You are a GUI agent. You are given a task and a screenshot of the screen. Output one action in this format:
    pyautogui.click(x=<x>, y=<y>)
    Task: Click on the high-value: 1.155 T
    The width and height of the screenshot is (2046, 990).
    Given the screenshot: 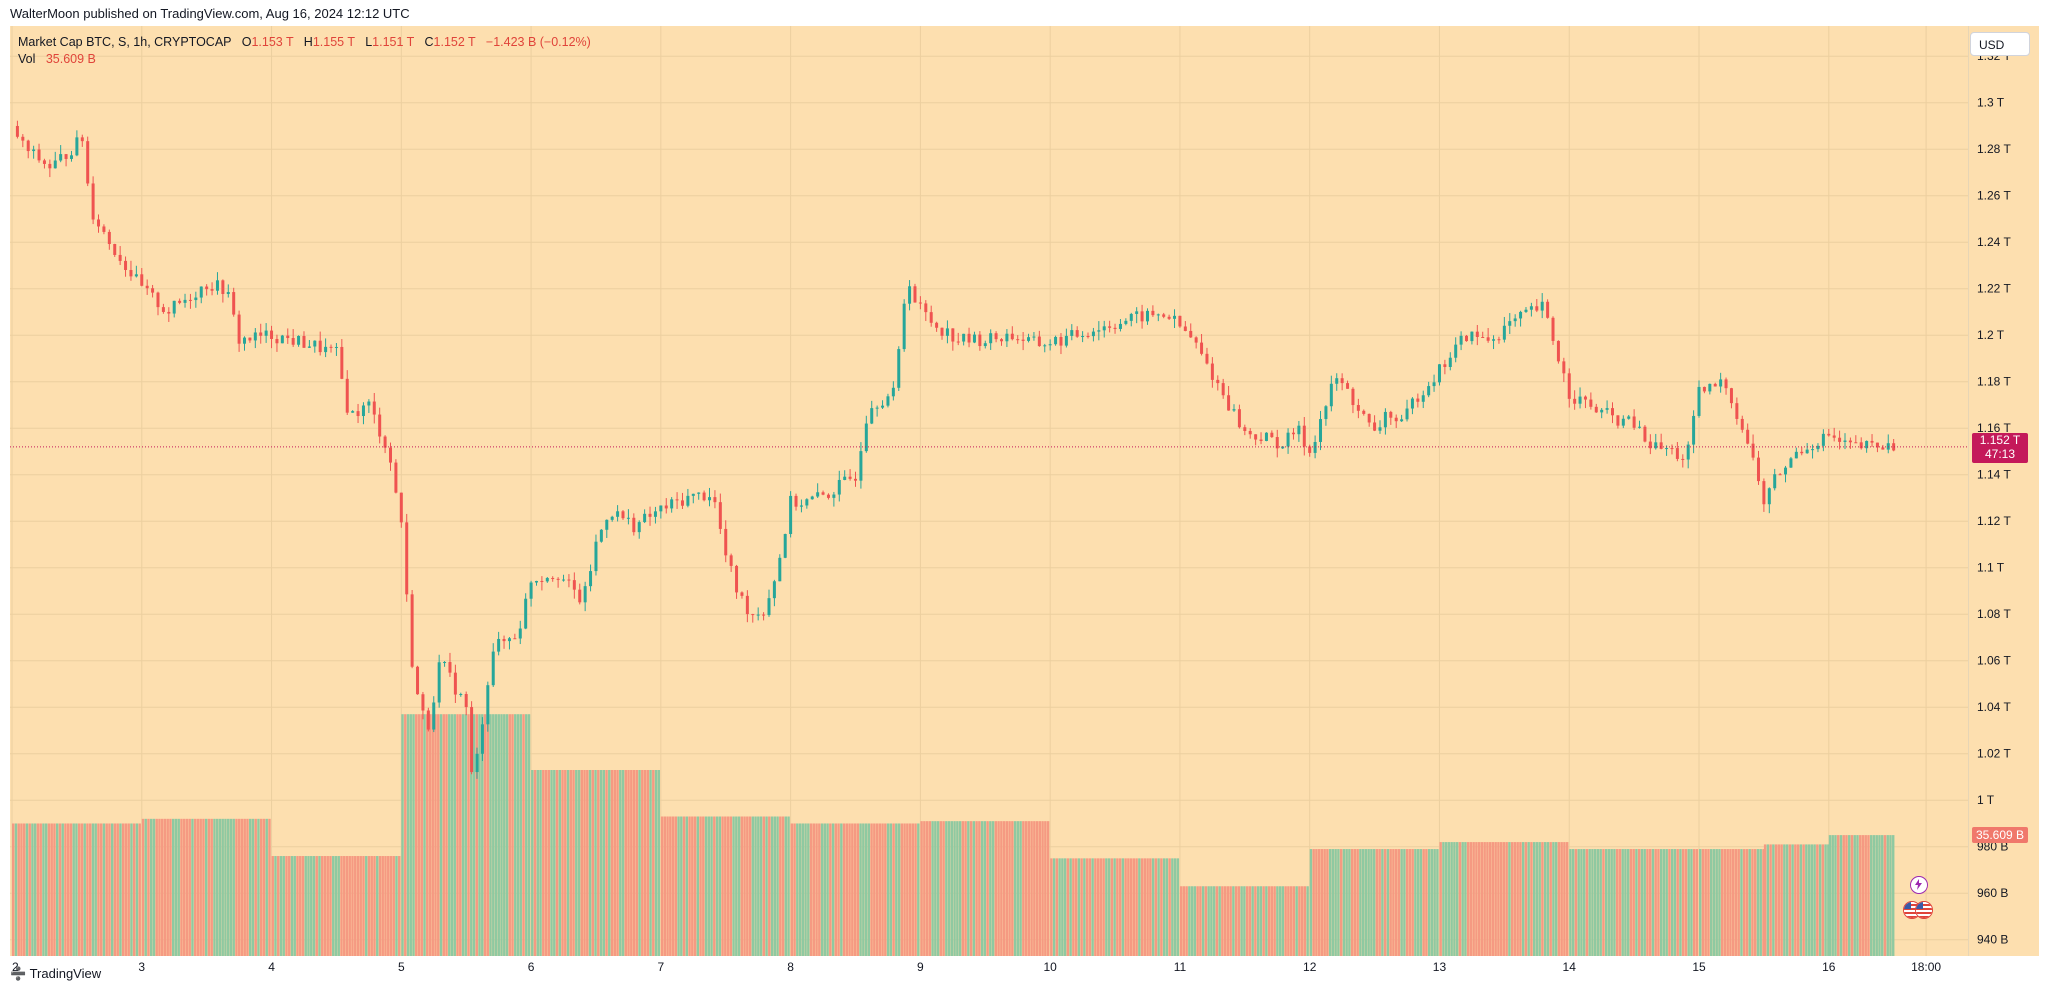 What is the action you would take?
    pyautogui.click(x=333, y=42)
    